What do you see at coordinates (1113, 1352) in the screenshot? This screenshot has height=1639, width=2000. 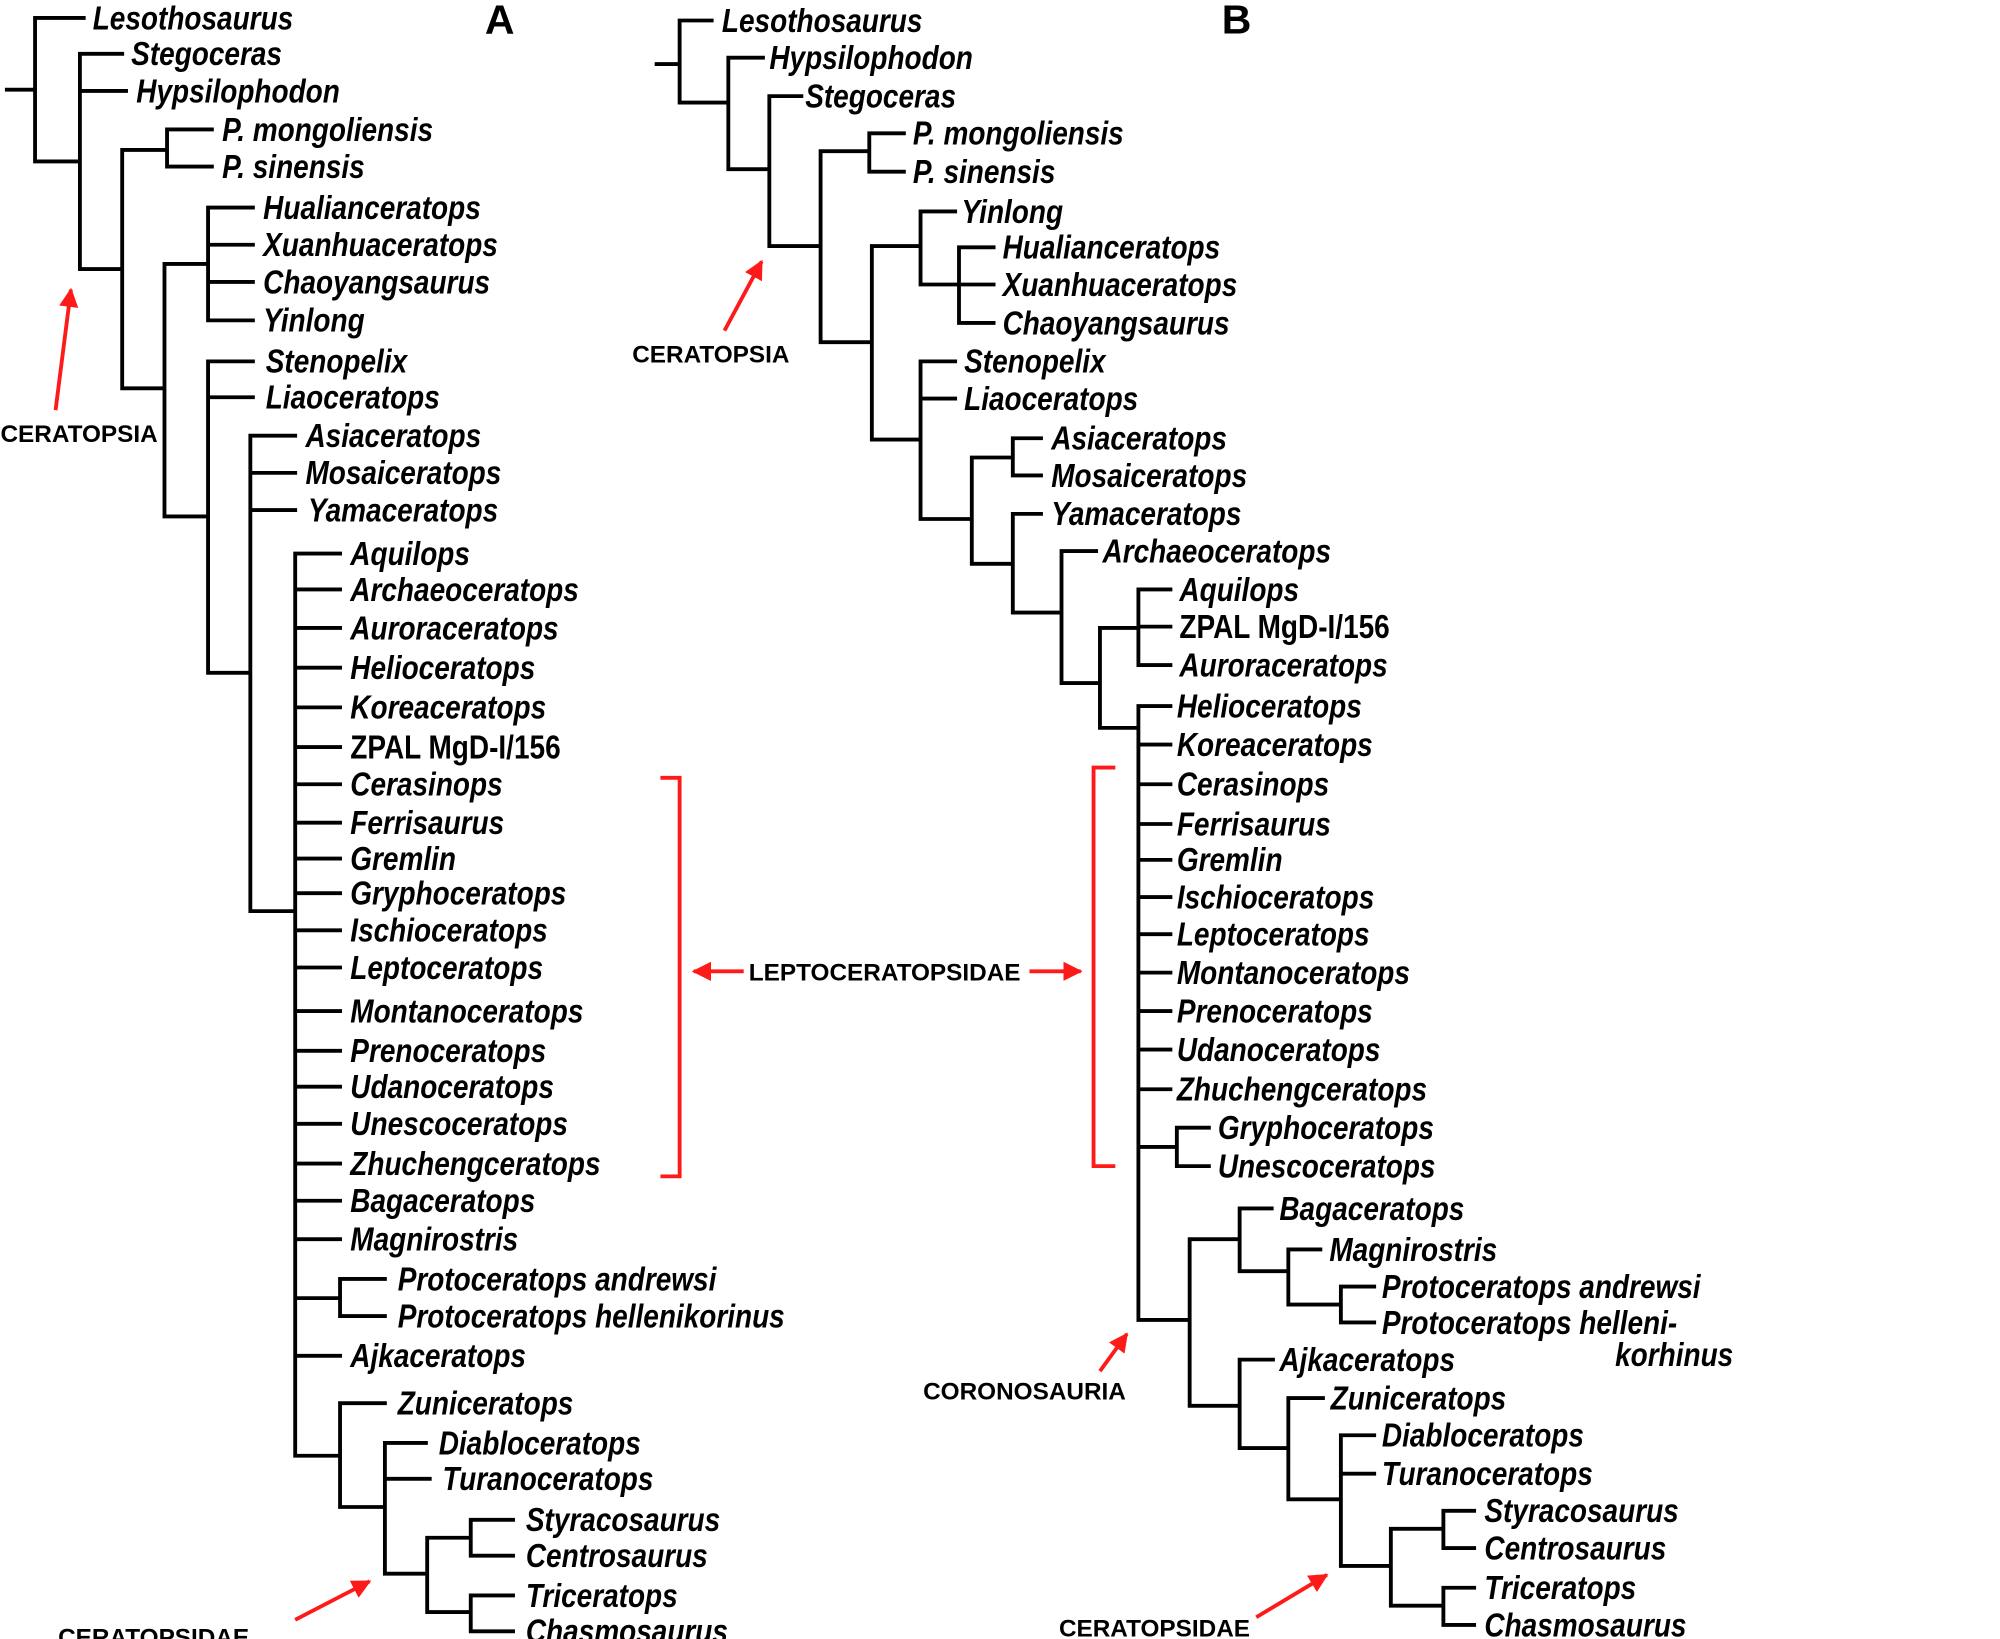 I see `coronosauria-arrow` at bounding box center [1113, 1352].